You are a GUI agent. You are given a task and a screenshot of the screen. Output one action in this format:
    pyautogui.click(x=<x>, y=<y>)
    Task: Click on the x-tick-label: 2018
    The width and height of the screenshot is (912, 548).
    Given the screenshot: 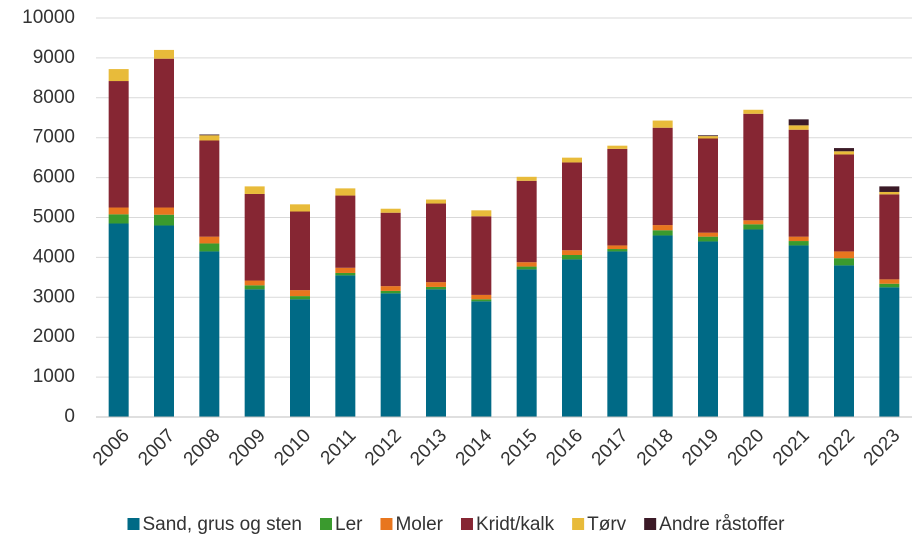 What is the action you would take?
    pyautogui.click(x=655, y=447)
    